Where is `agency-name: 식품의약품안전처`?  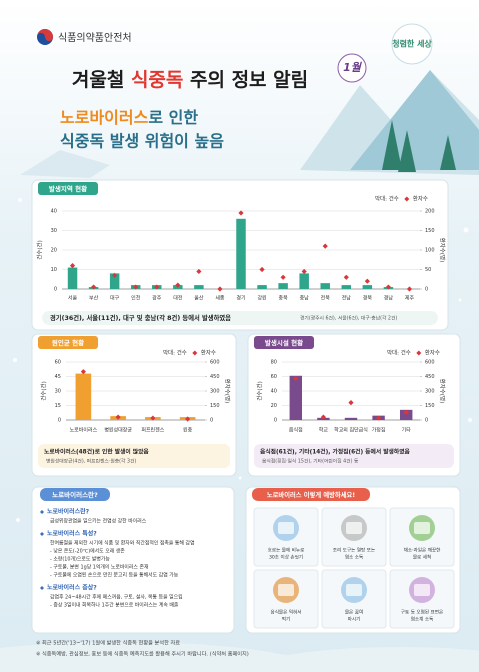
agency-name: 식품의약품안전처 is located at coordinates (95, 38).